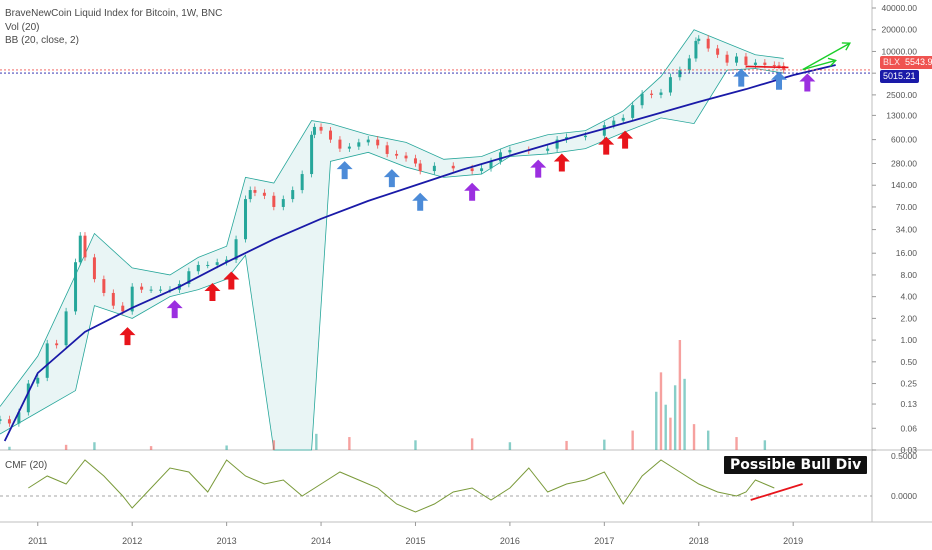 Image resolution: width=932 pixels, height=550 pixels. I want to click on price-tick-label: 1.00, so click(908, 340).